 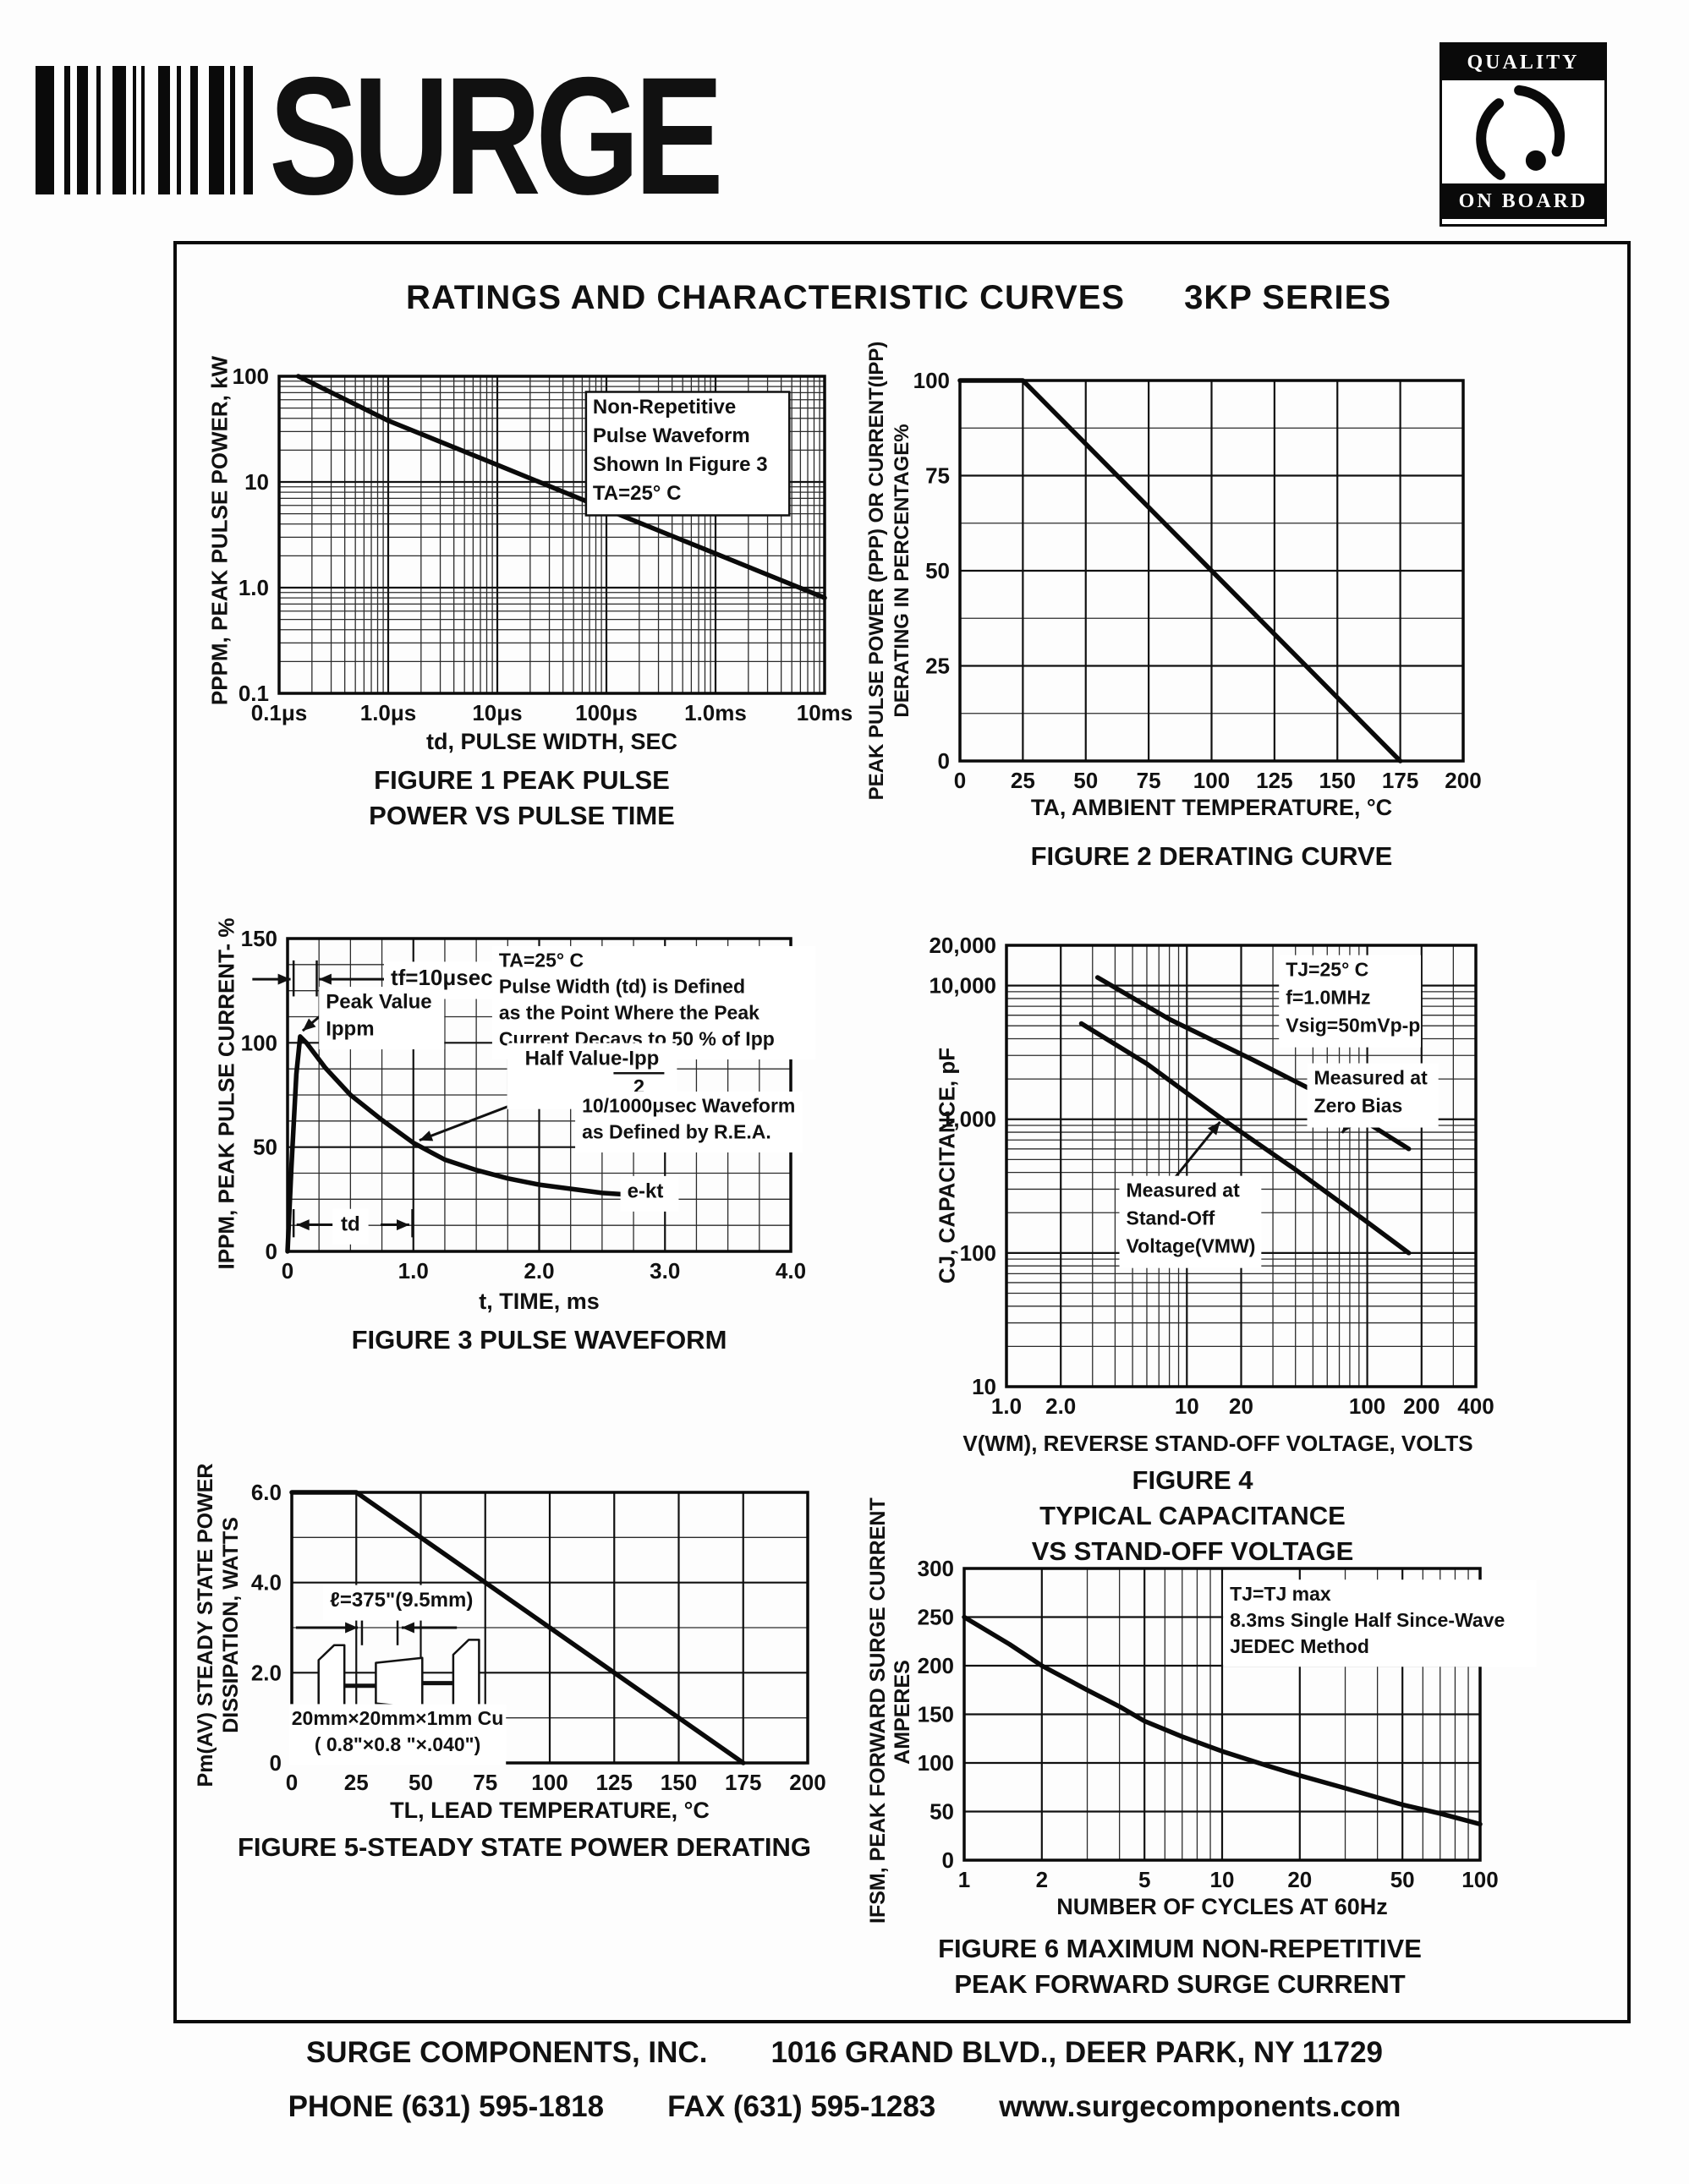 I want to click on fig1-x-tick: 10μs, so click(x=497, y=713).